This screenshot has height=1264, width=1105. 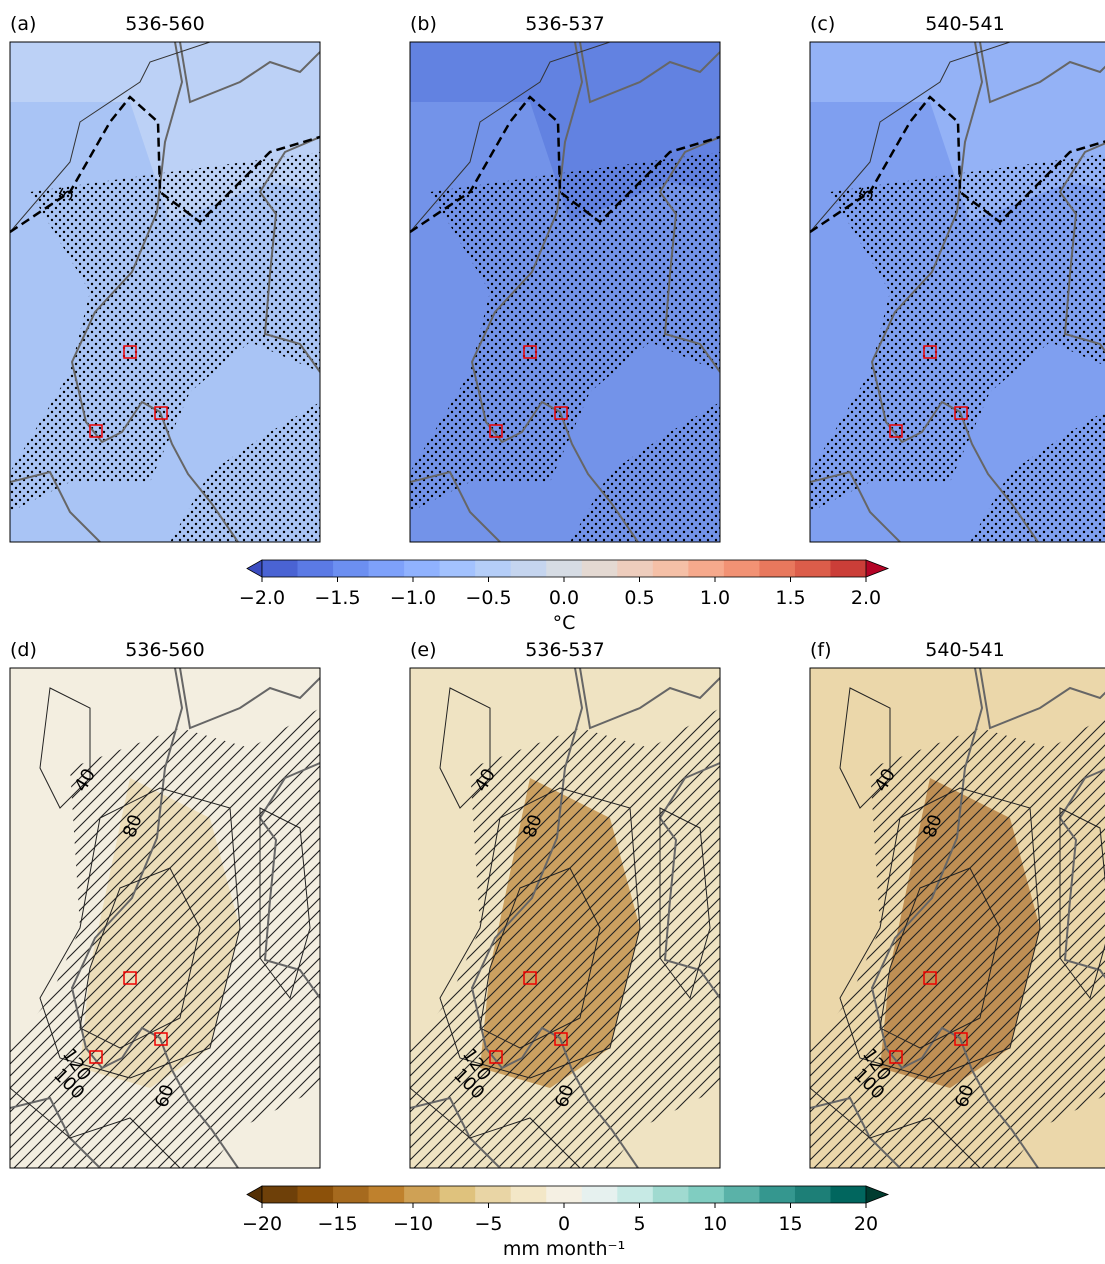 I want to click on panel-title: 536-560, so click(x=164, y=650).